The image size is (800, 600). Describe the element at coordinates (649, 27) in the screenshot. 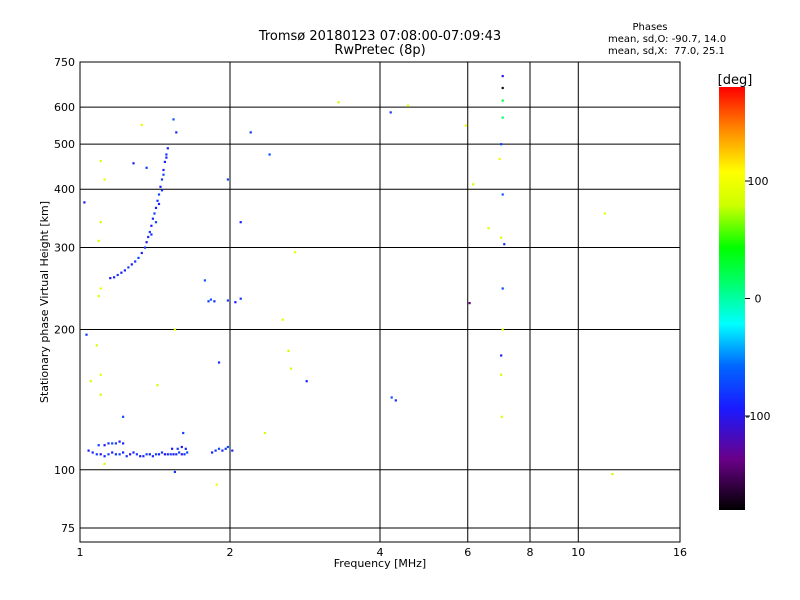

I see `stats-heading: Phases` at that location.